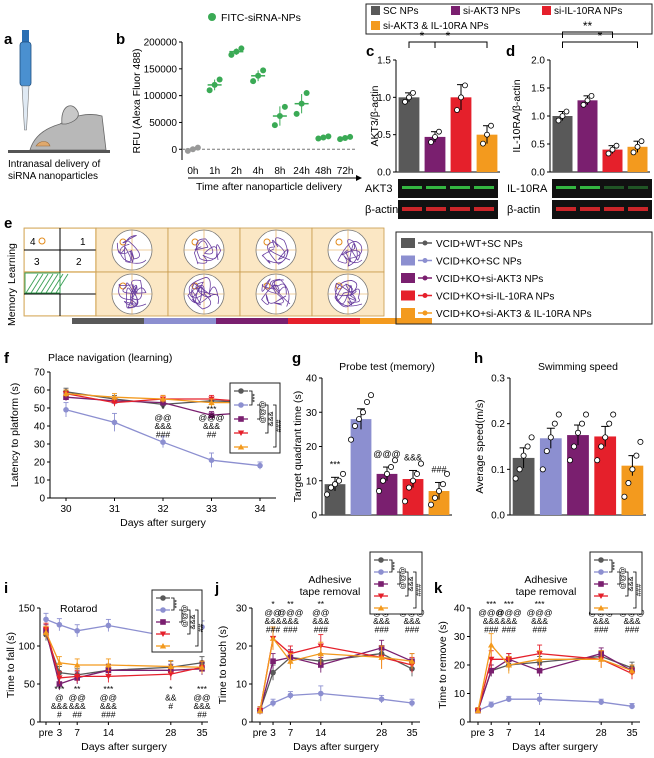 This screenshot has height=758, width=654. What do you see at coordinates (270, 418) in the screenshot?
I see `f-legend-bracket-label: &&&` at bounding box center [270, 418].